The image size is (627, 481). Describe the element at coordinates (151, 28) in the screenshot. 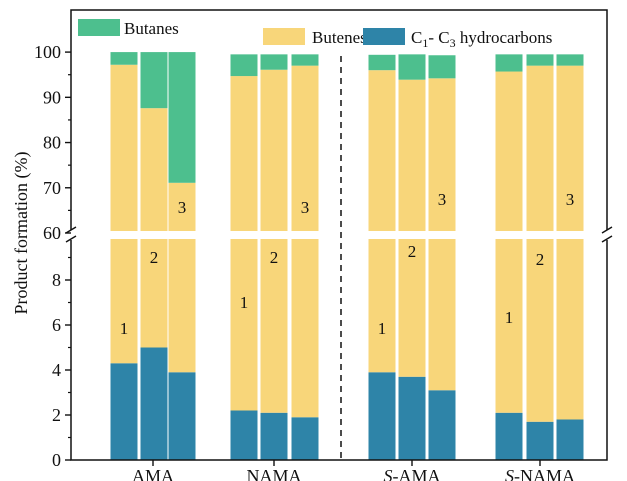

I see `legend-label-butanes: Butanes` at that location.